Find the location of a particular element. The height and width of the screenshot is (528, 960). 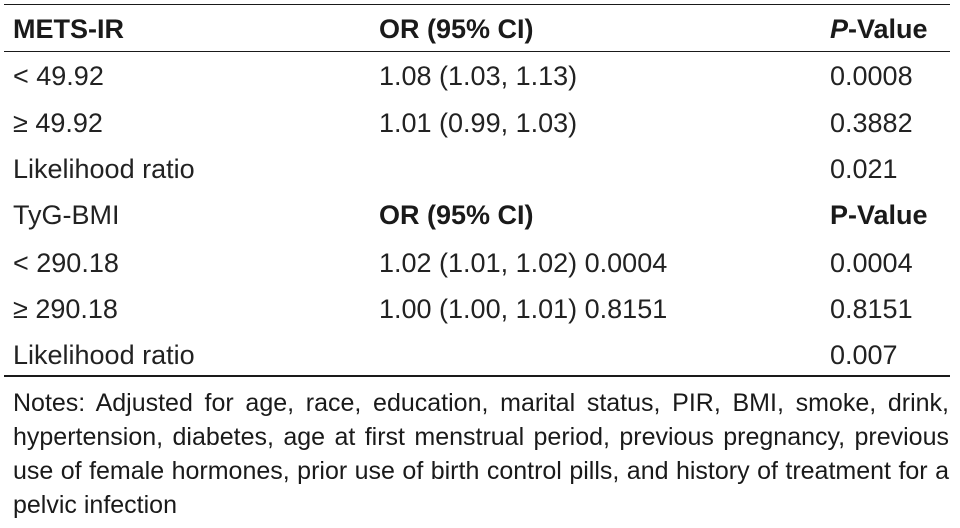

subheader-or-ci: OR (95% CI) is located at coordinates (456, 215).